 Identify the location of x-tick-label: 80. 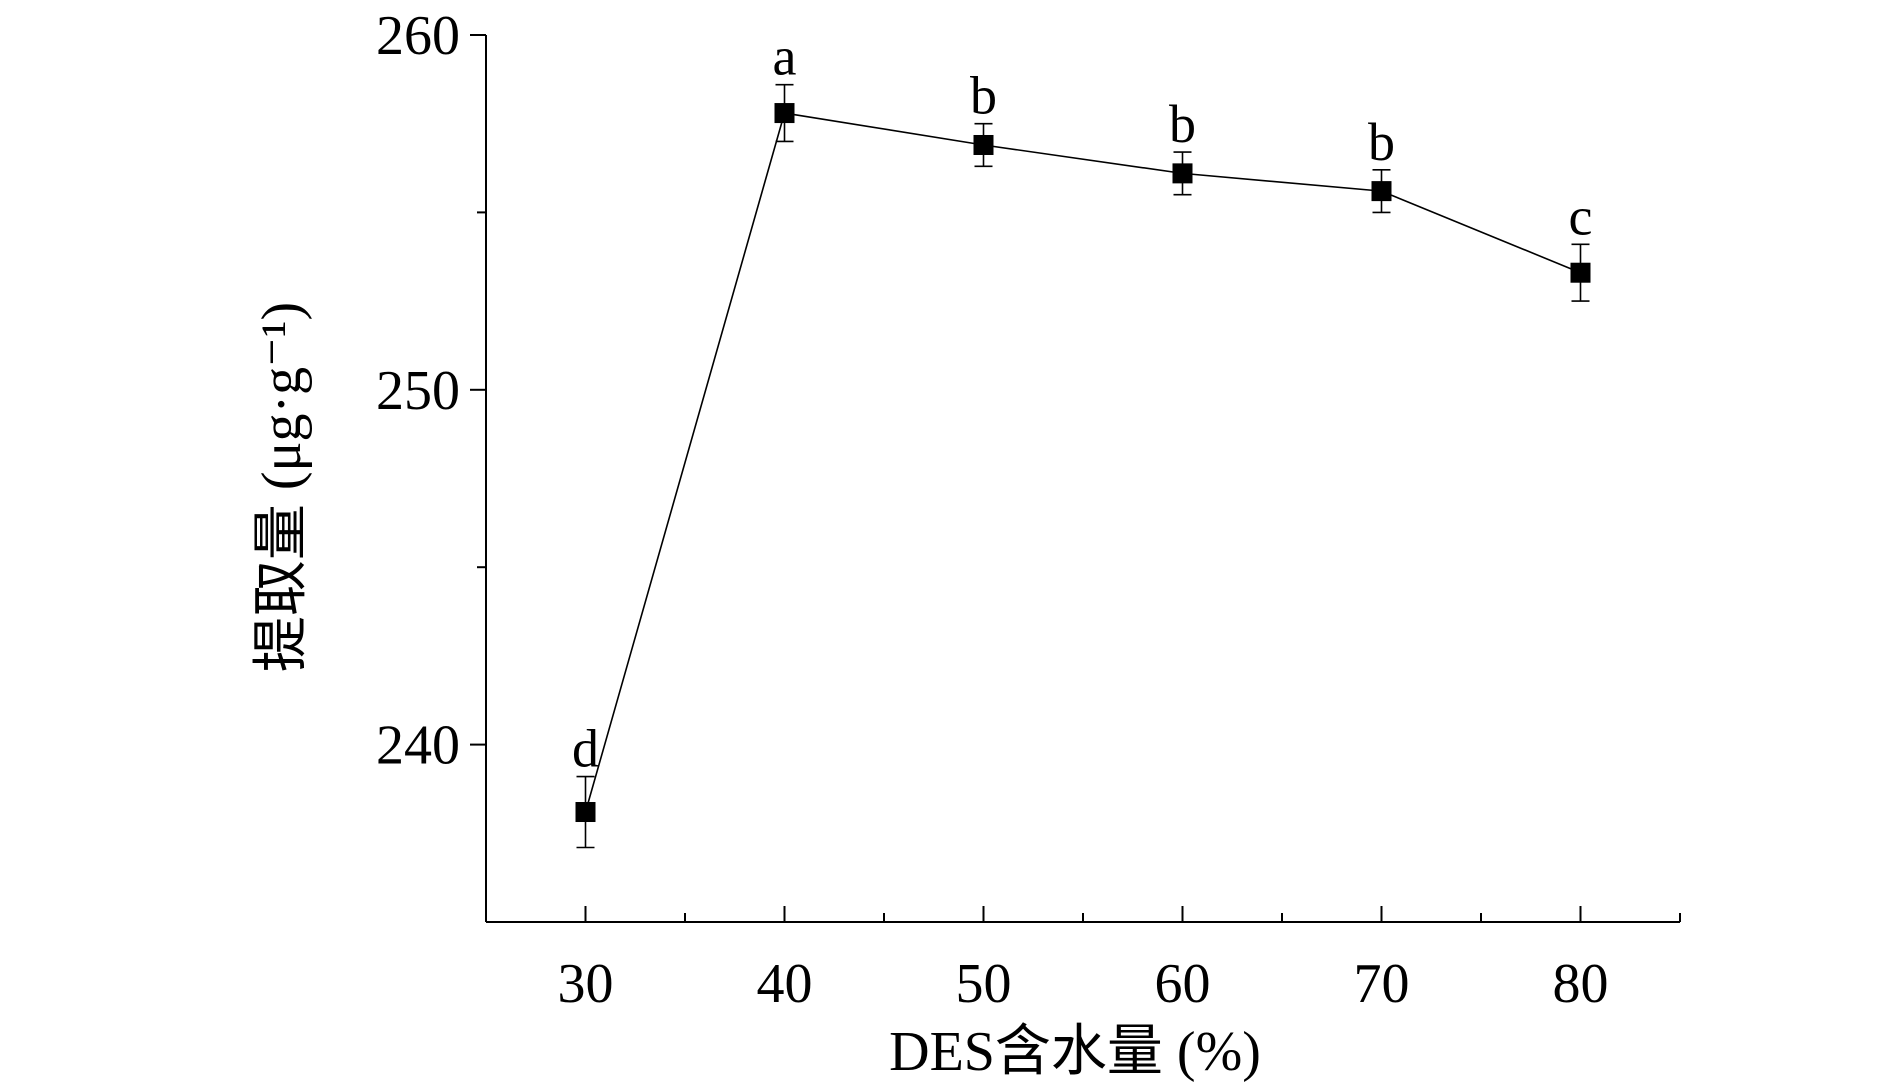
(1581, 984).